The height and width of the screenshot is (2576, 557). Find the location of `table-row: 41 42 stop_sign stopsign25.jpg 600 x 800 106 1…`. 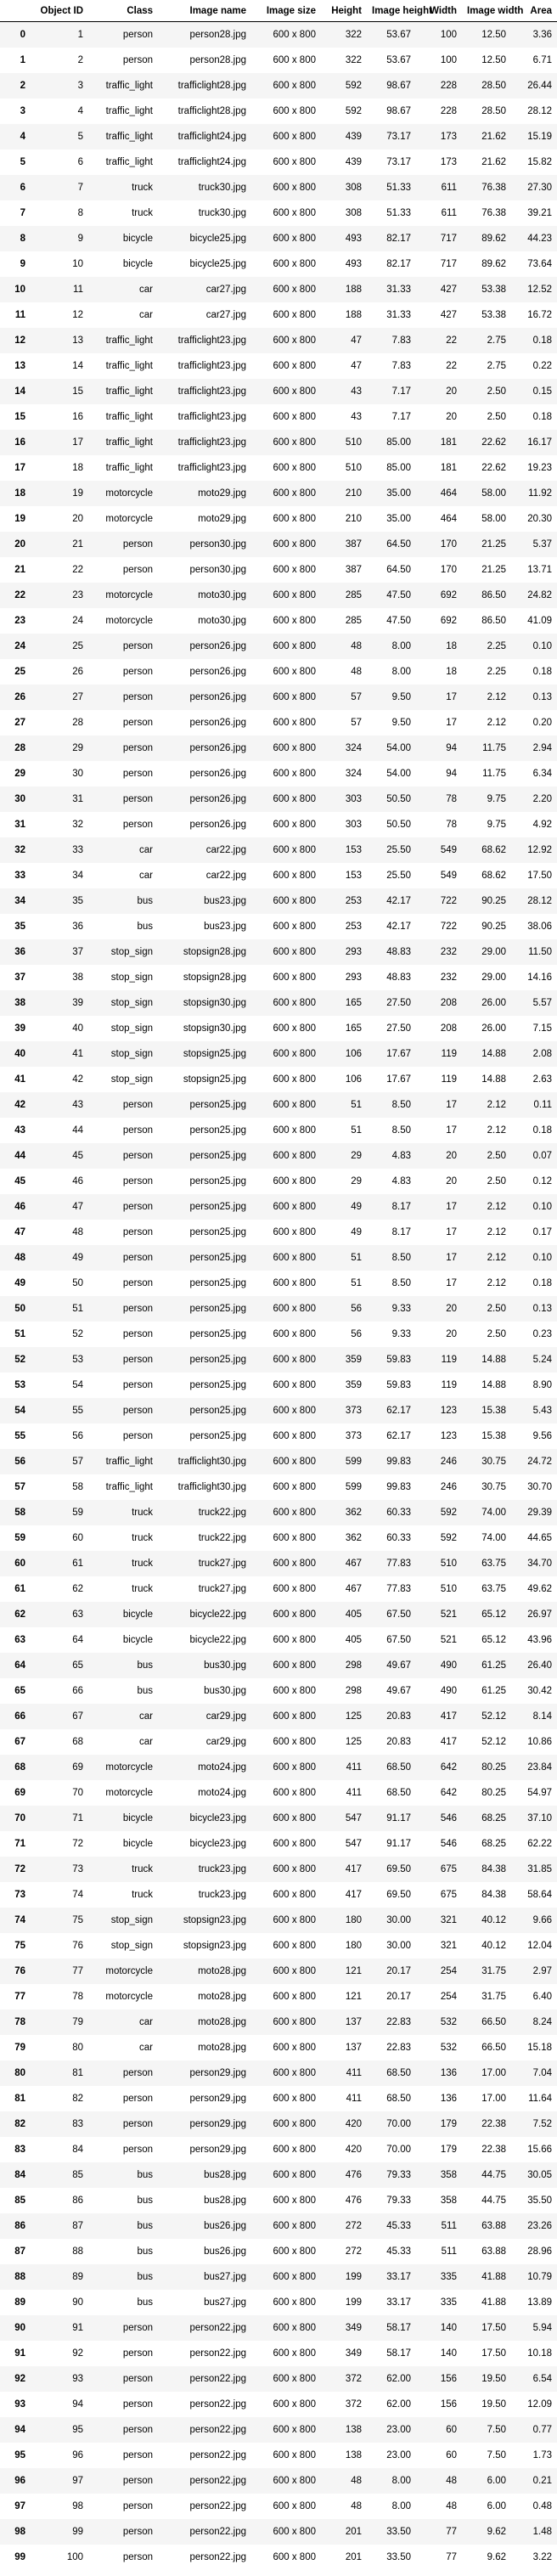

table-row: 41 42 stop_sign stopsign25.jpg 600 x 800 106 1… is located at coordinates (278, 1079).